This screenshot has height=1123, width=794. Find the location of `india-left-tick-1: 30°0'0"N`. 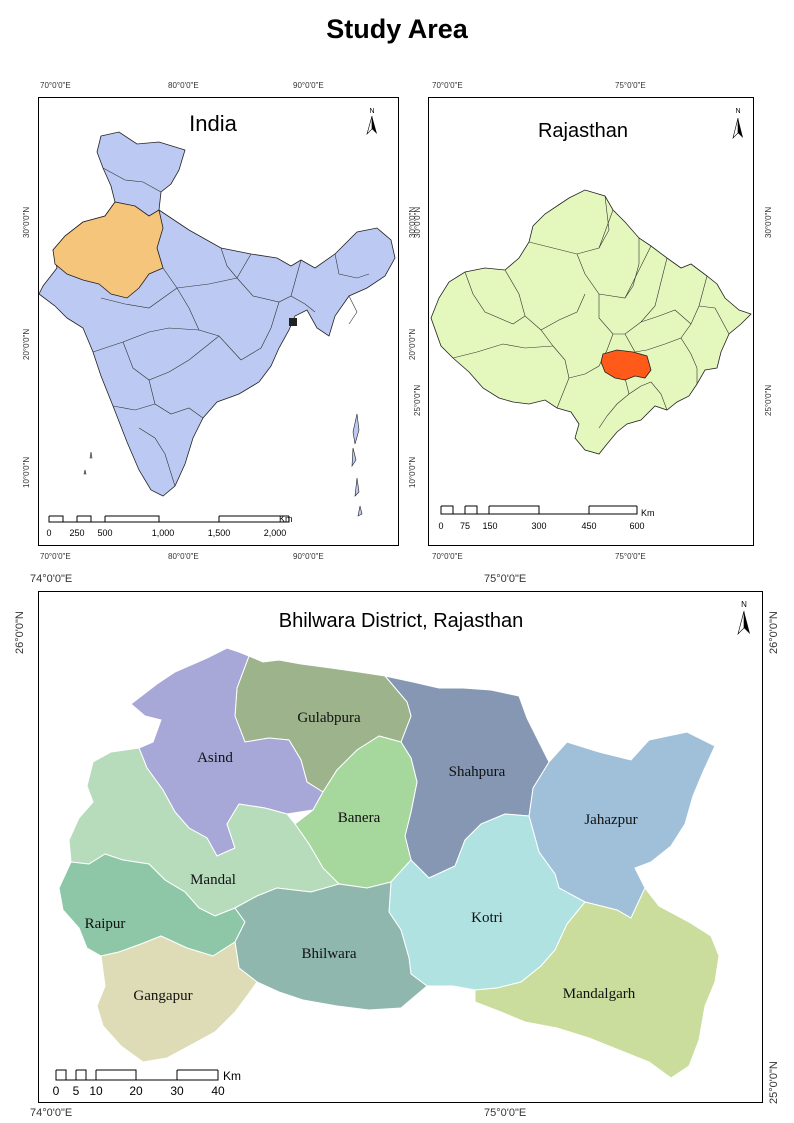

india-left-tick-1: 30°0'0"N is located at coordinates (26, 222).